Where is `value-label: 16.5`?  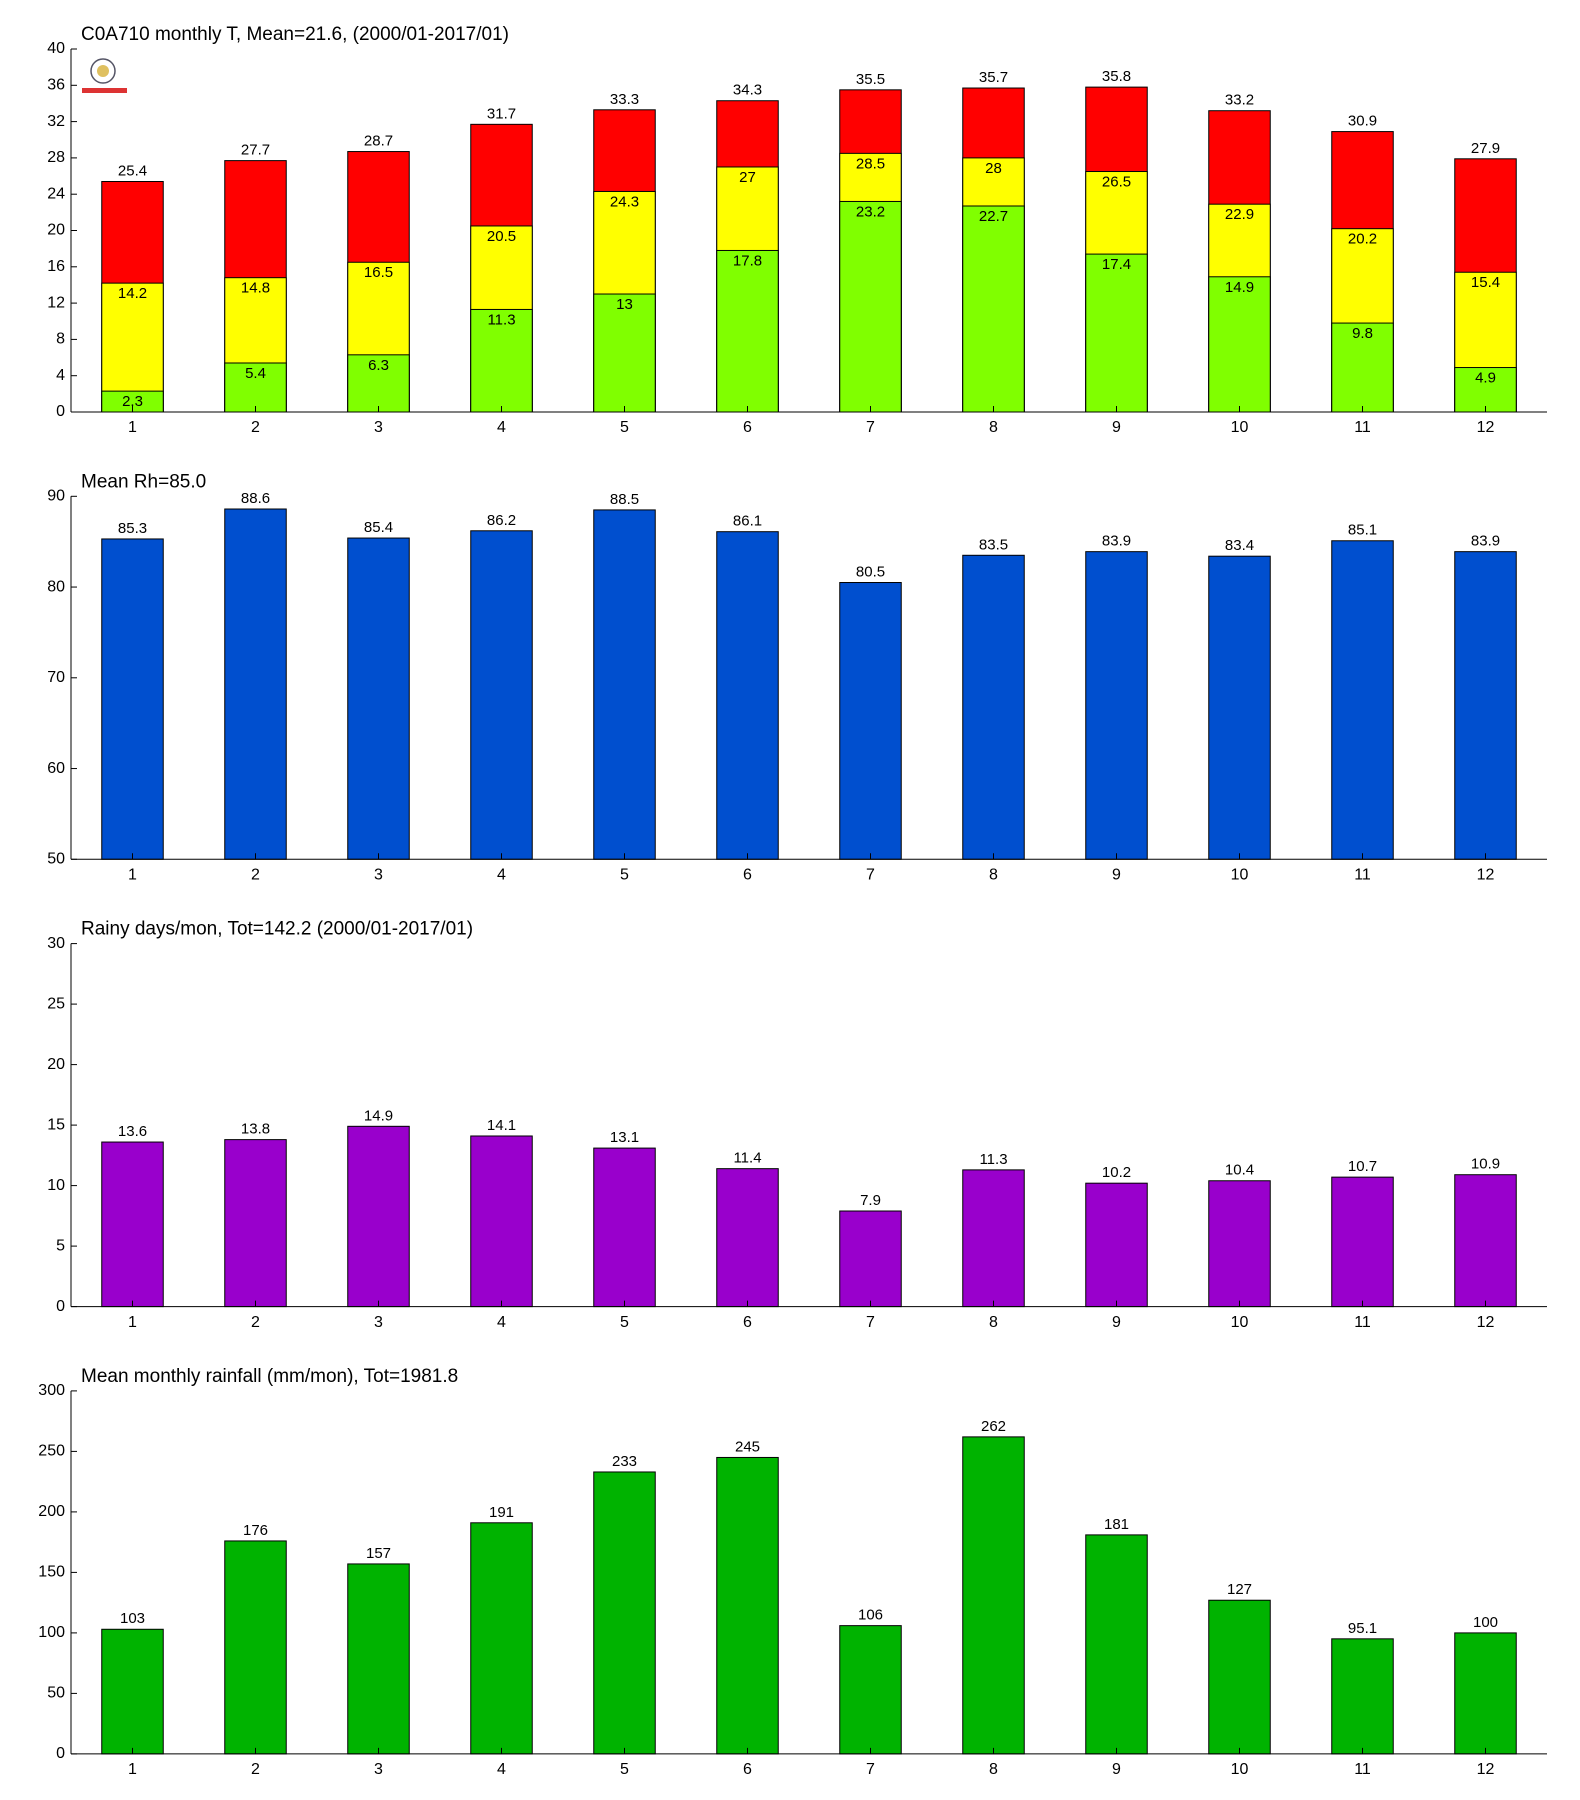 value-label: 16.5 is located at coordinates (378, 272).